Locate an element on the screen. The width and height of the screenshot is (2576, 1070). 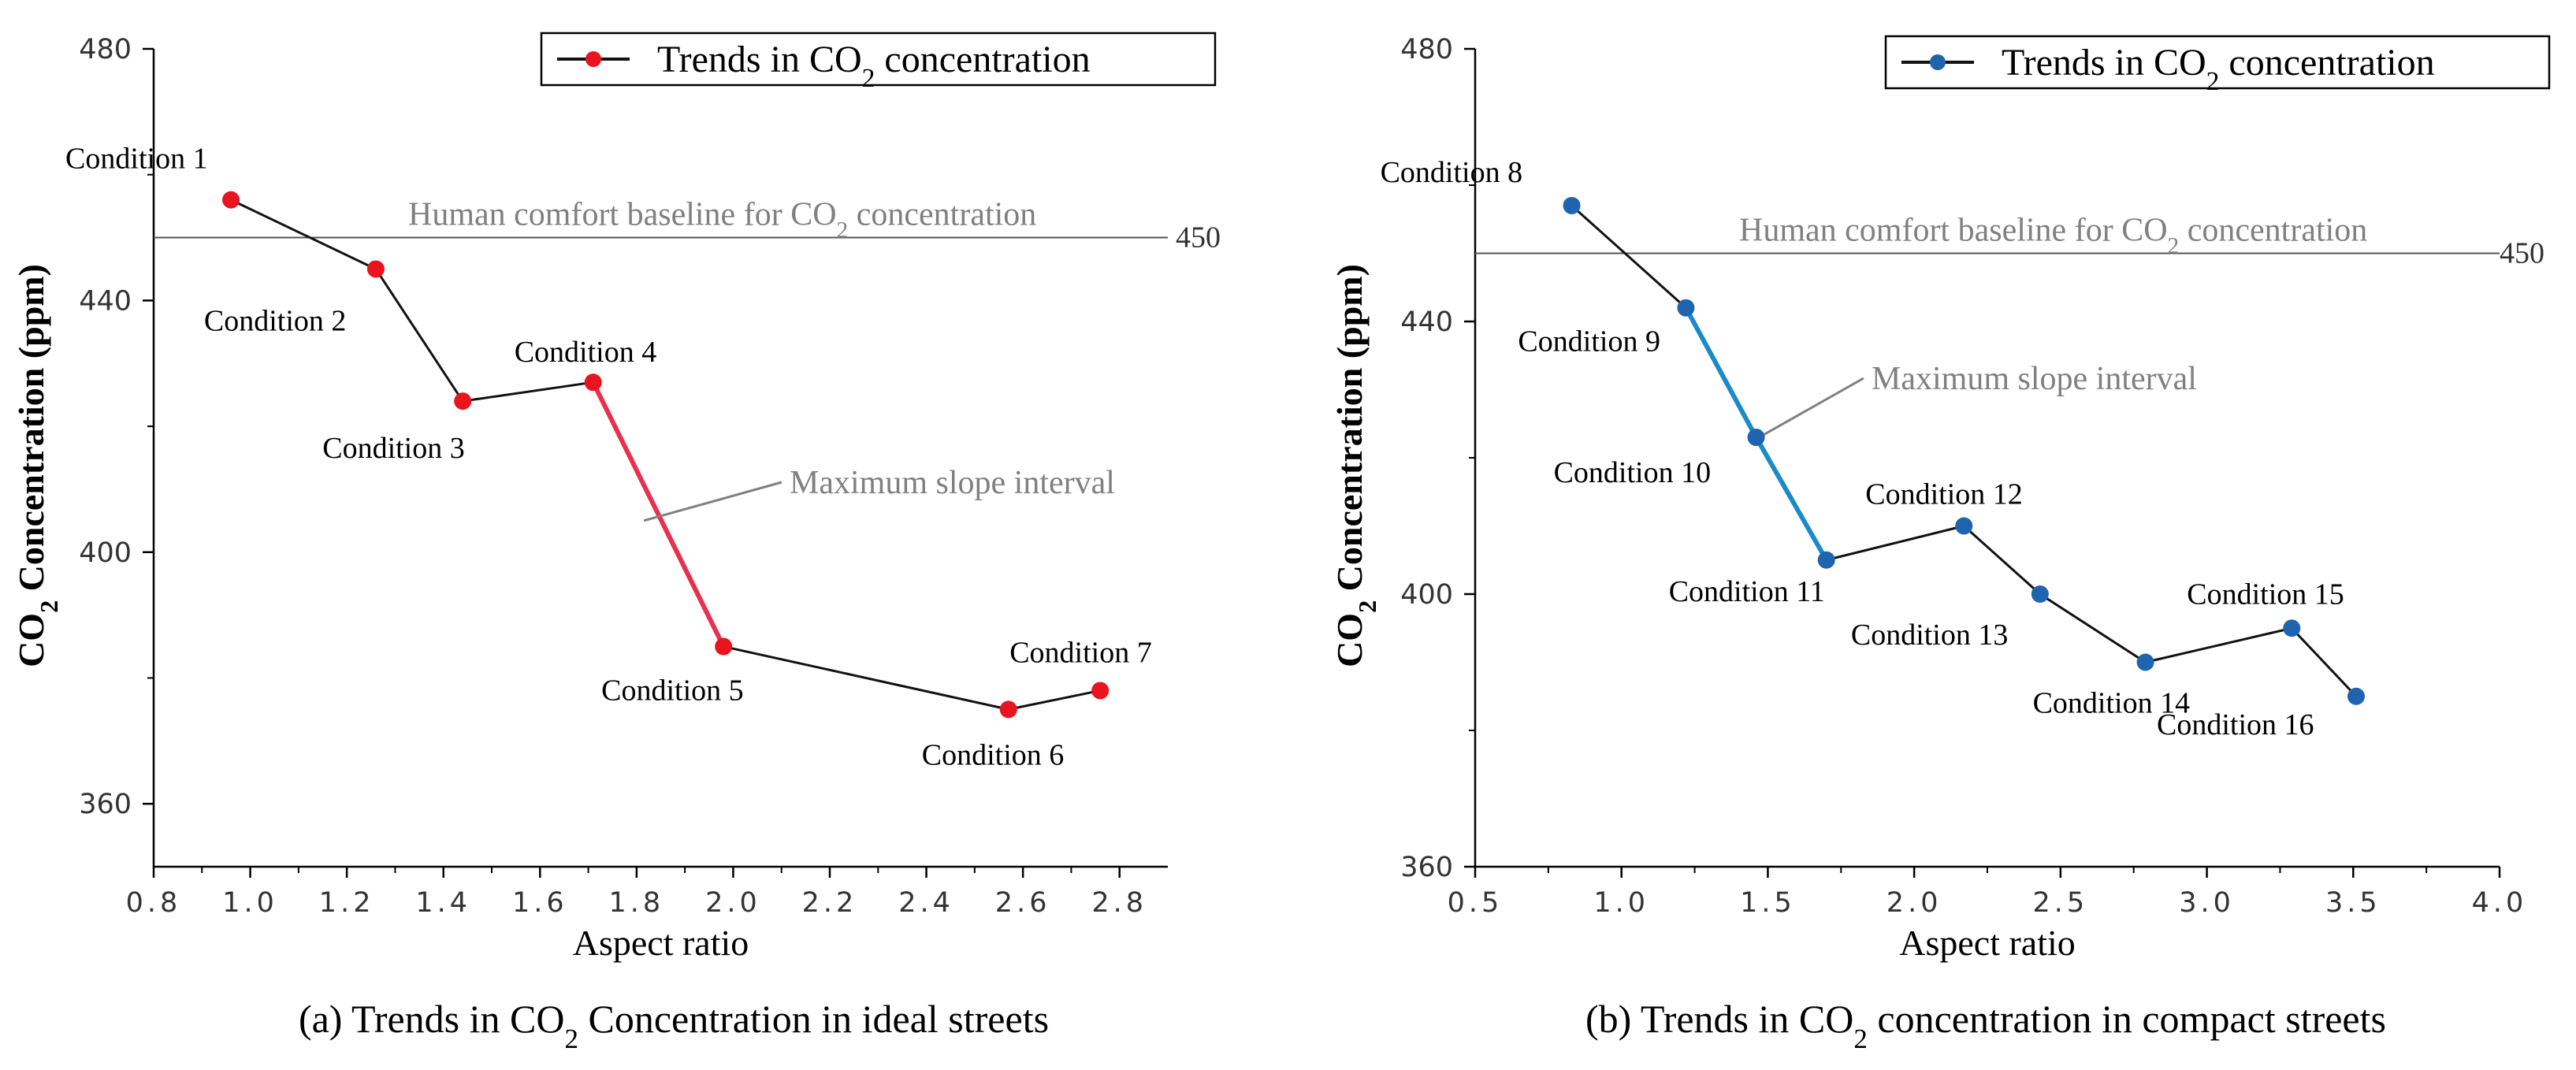
x-tick-label: 3.0 is located at coordinates (2207, 903).